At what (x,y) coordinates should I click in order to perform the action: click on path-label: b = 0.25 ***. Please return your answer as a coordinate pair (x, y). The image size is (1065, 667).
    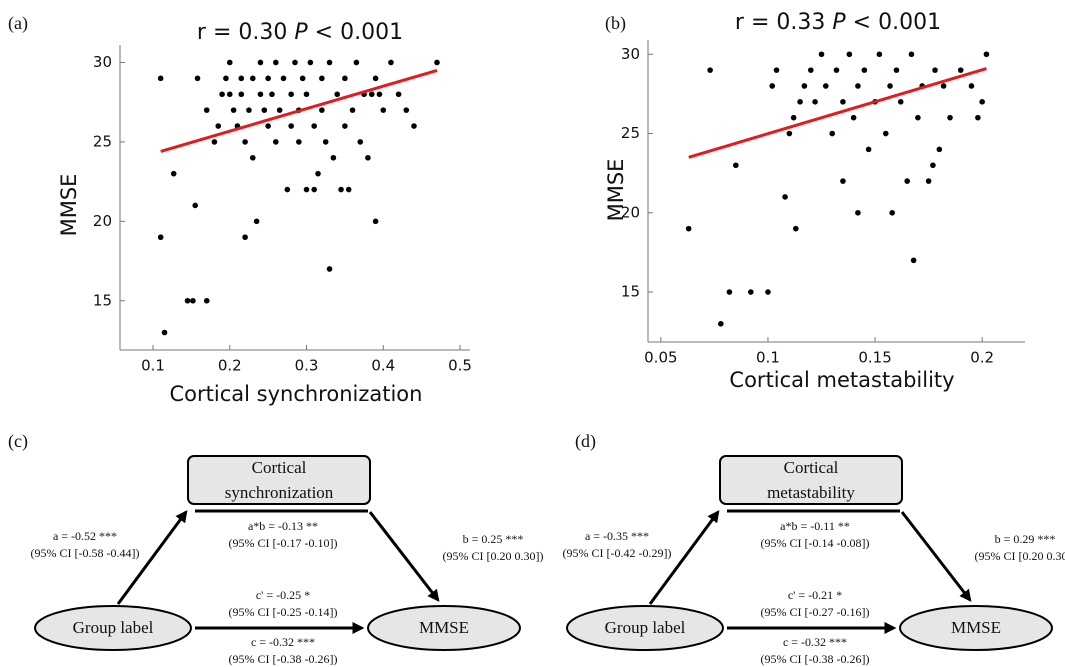
    Looking at the image, I should click on (493, 539).